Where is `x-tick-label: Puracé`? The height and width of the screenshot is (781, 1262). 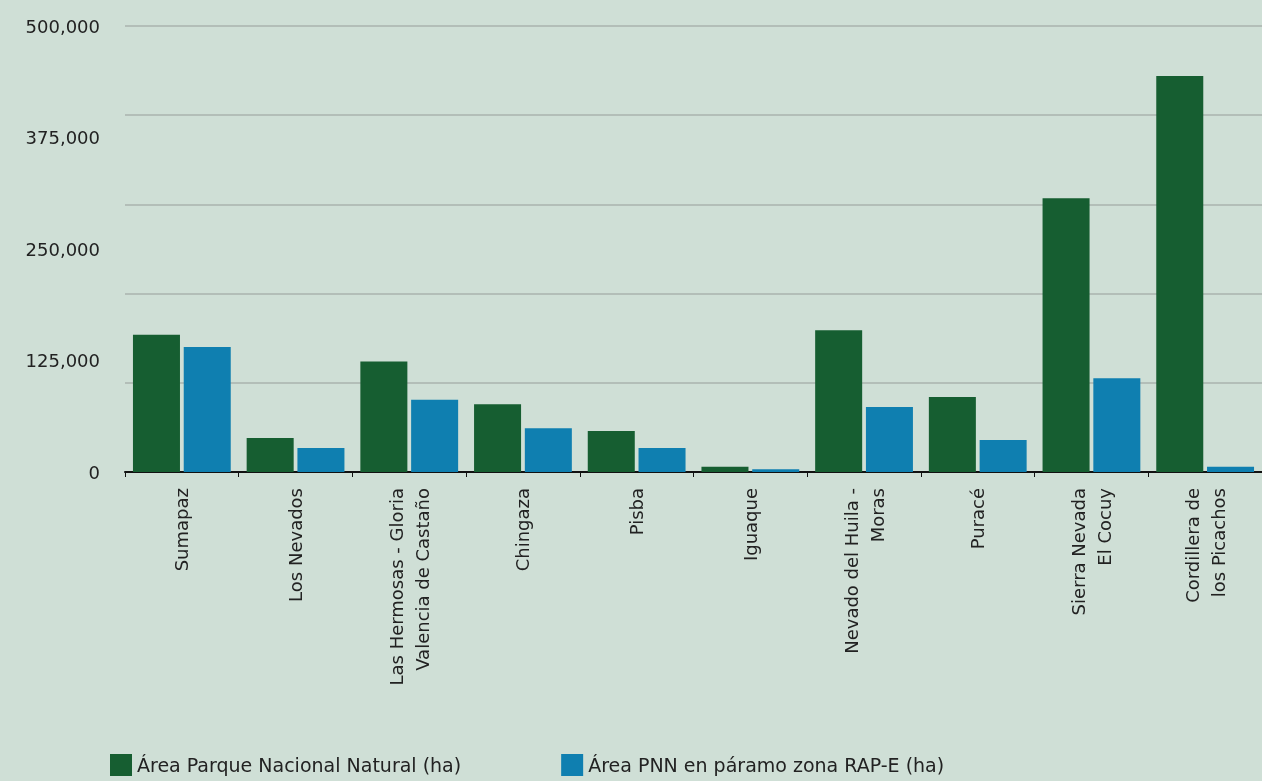 x-tick-label: Puracé is located at coordinates (978, 519).